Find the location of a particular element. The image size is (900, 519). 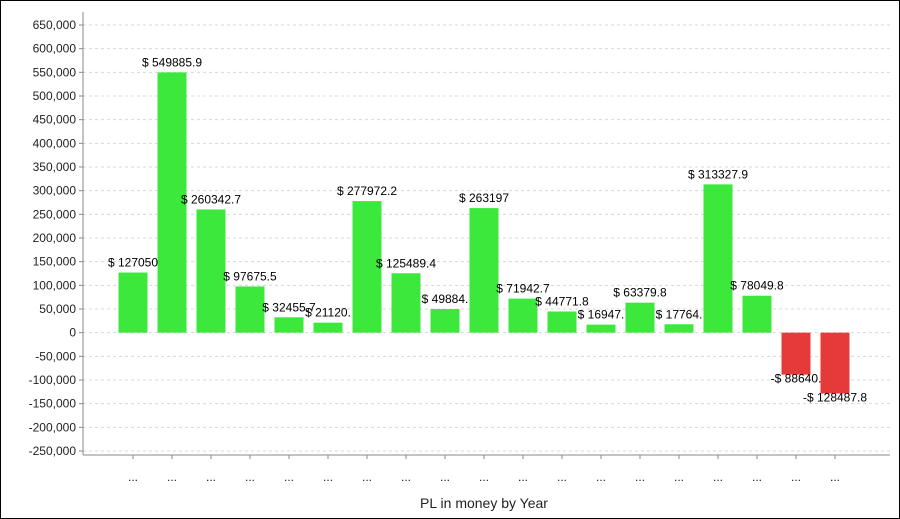

data-label: $ 21120. is located at coordinates (328, 313).